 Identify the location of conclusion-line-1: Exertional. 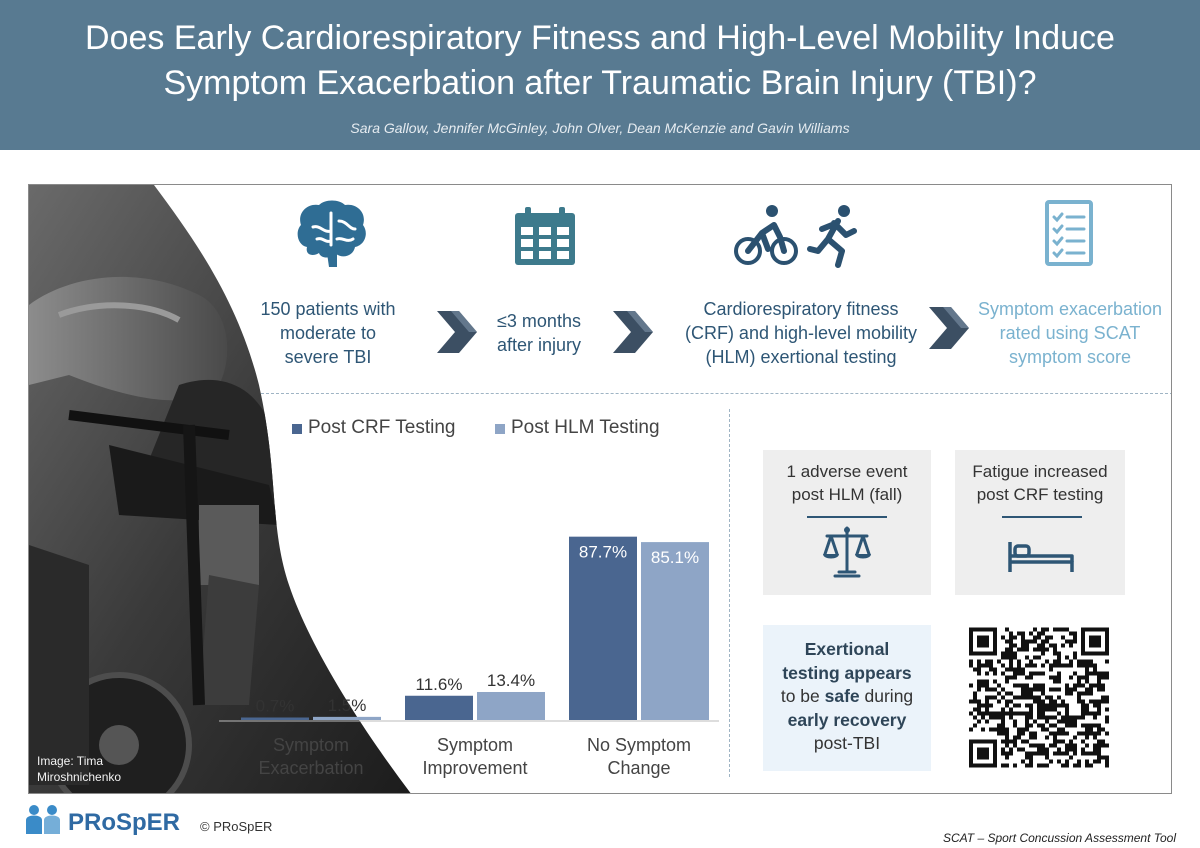
(847, 649).